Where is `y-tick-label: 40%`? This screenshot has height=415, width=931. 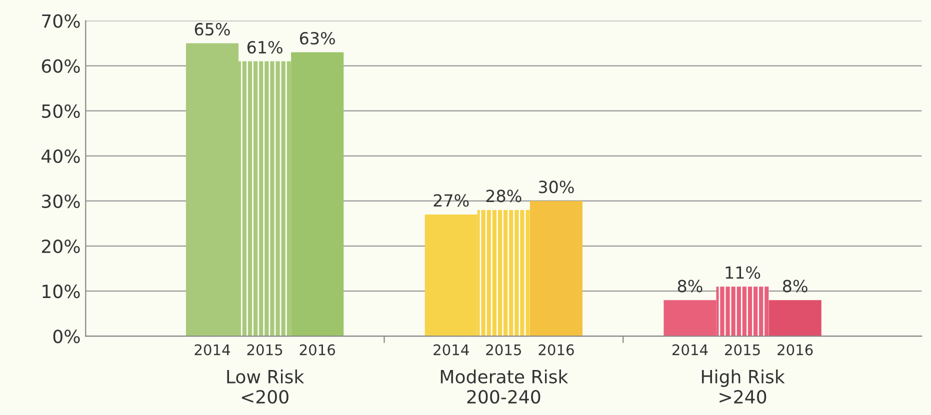
y-tick-label: 40% is located at coordinates (61, 156).